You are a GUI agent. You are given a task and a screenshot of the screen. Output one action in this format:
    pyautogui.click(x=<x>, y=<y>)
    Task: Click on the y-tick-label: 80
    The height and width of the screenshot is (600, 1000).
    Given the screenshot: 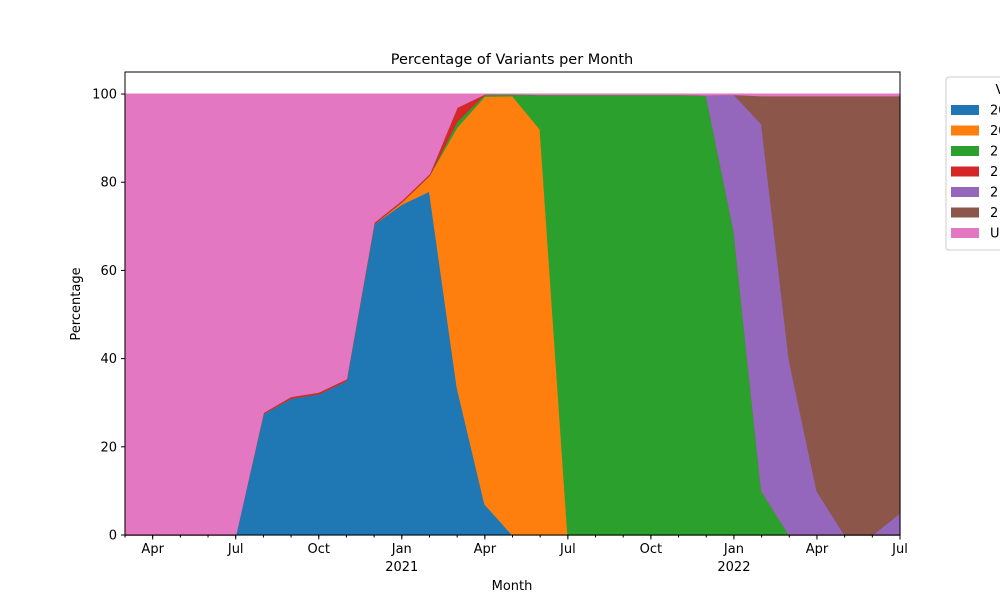 What is the action you would take?
    pyautogui.click(x=108, y=183)
    